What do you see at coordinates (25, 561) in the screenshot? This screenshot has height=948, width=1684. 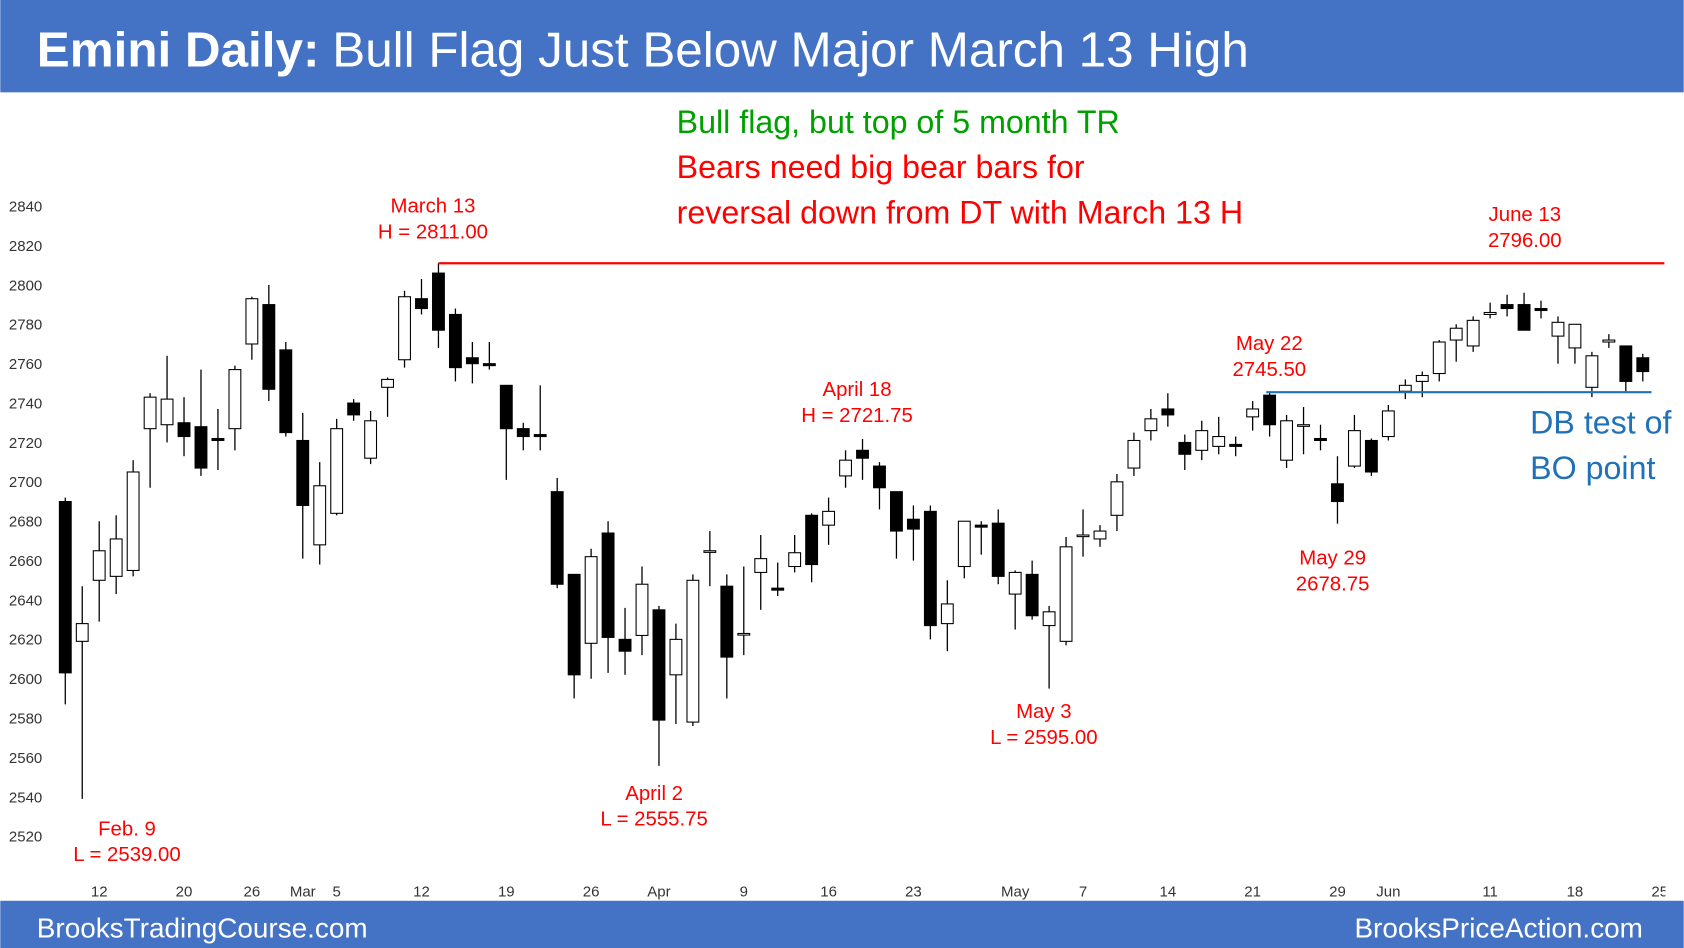 I see `y-tick-label: 2660` at bounding box center [25, 561].